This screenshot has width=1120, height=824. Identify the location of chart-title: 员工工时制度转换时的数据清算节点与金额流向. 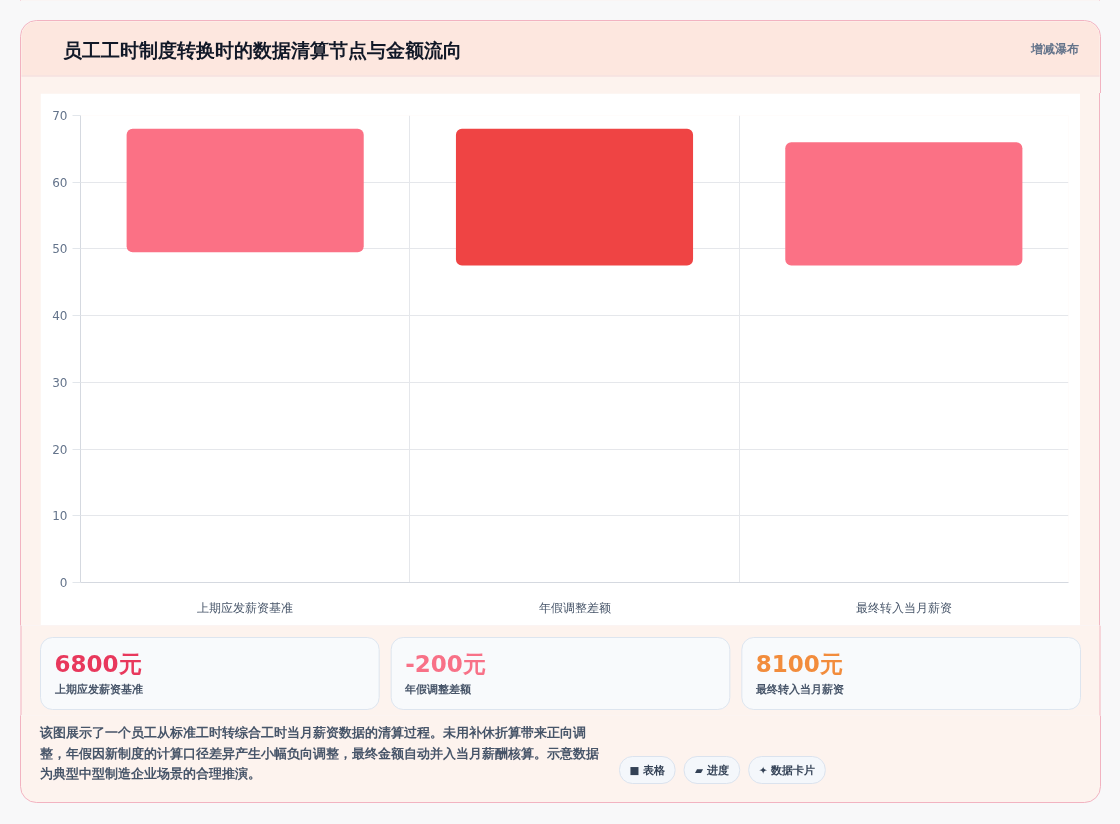
(262, 49).